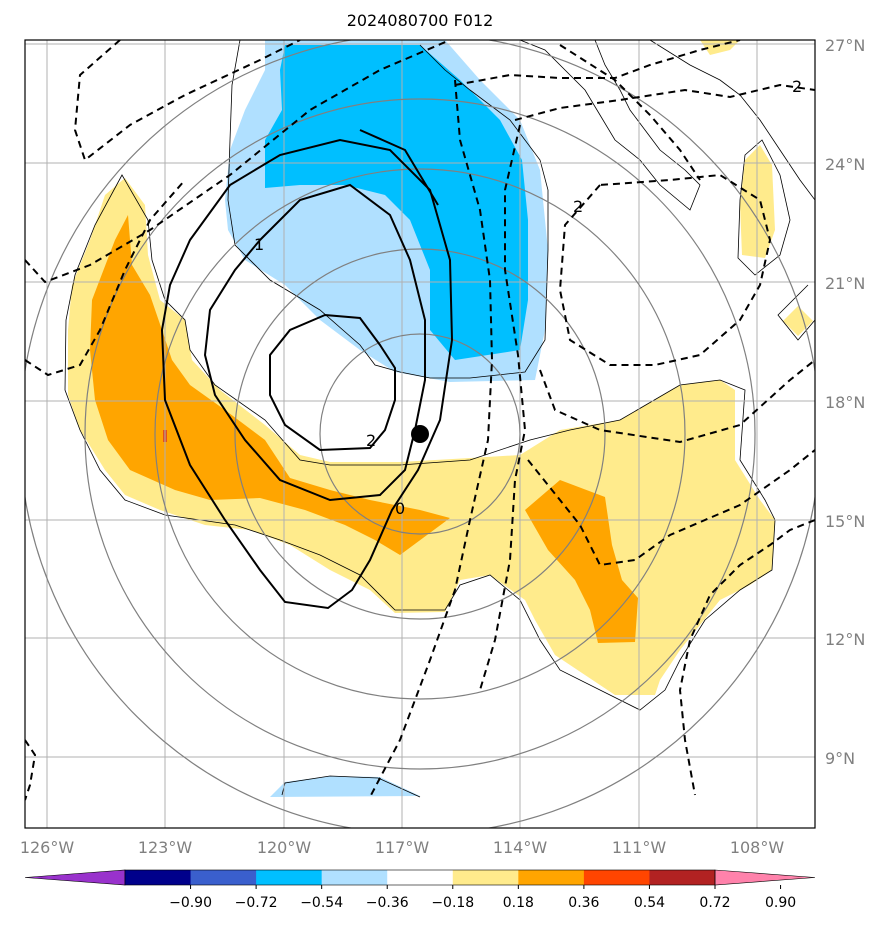 This screenshot has width=885, height=926. Describe the element at coordinates (452, 903) in the screenshot. I see `colorbar-tick-label: −0.18` at that location.